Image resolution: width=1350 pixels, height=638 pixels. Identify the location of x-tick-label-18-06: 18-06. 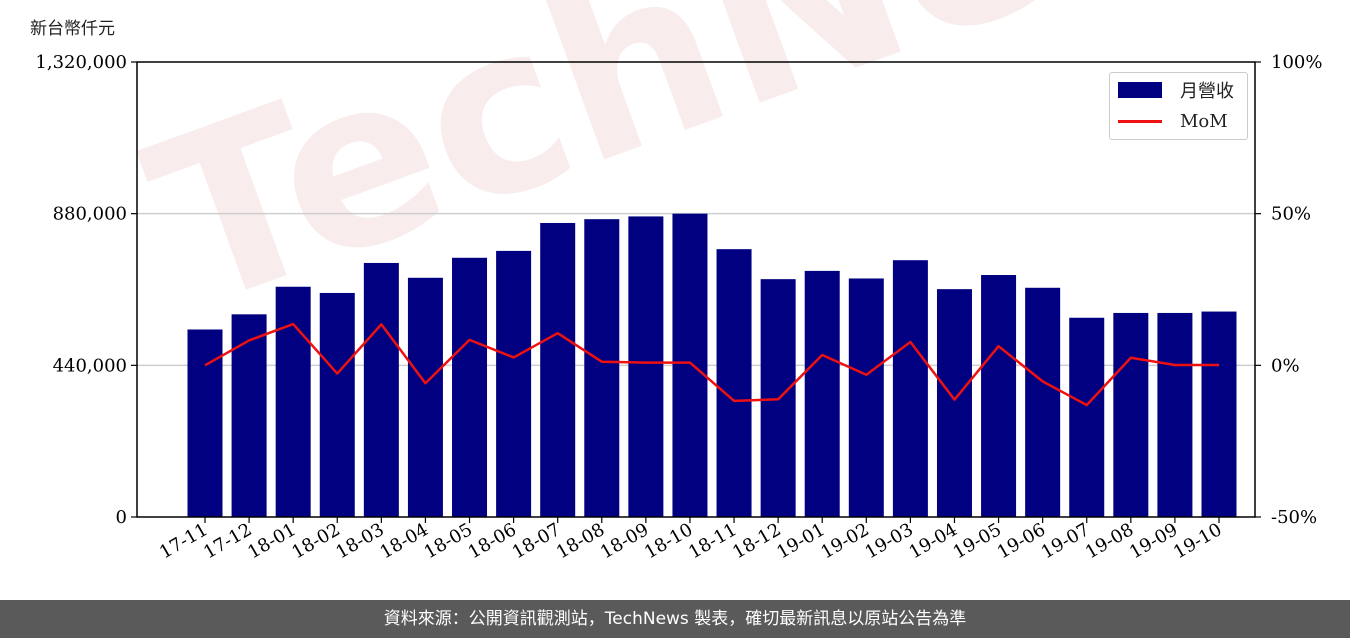
(492, 541).